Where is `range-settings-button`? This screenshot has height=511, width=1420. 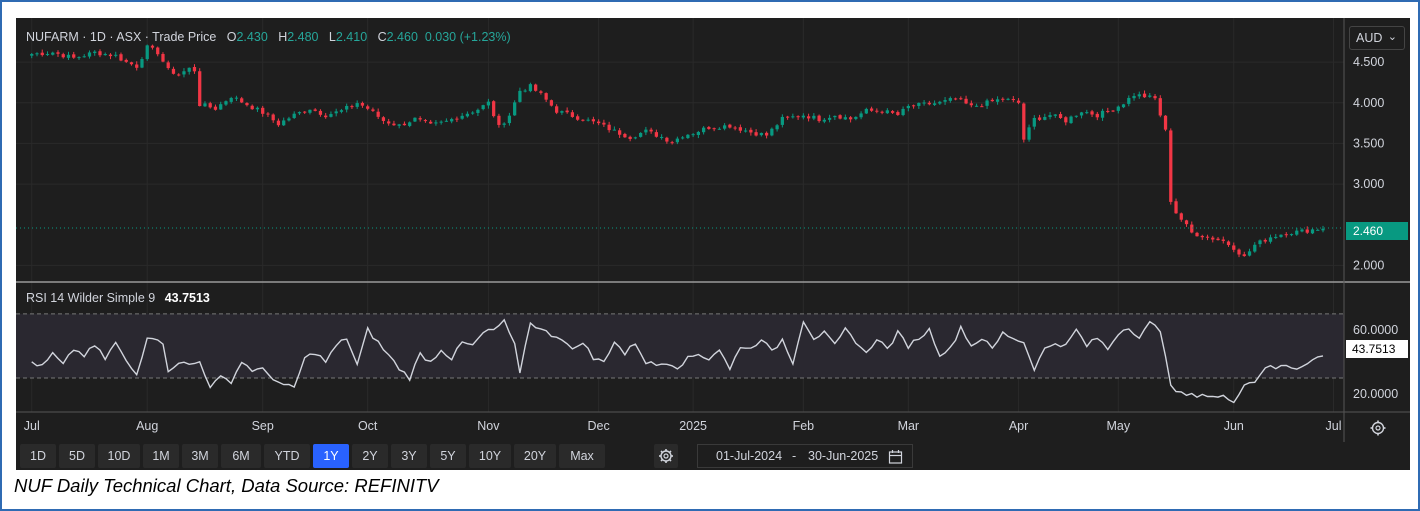
range-settings-button is located at coordinates (666, 456).